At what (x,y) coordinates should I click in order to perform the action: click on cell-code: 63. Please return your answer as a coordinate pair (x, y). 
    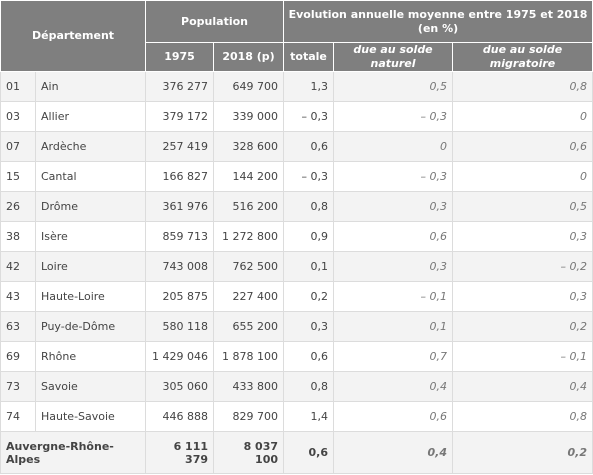
    Looking at the image, I should click on (18, 326).